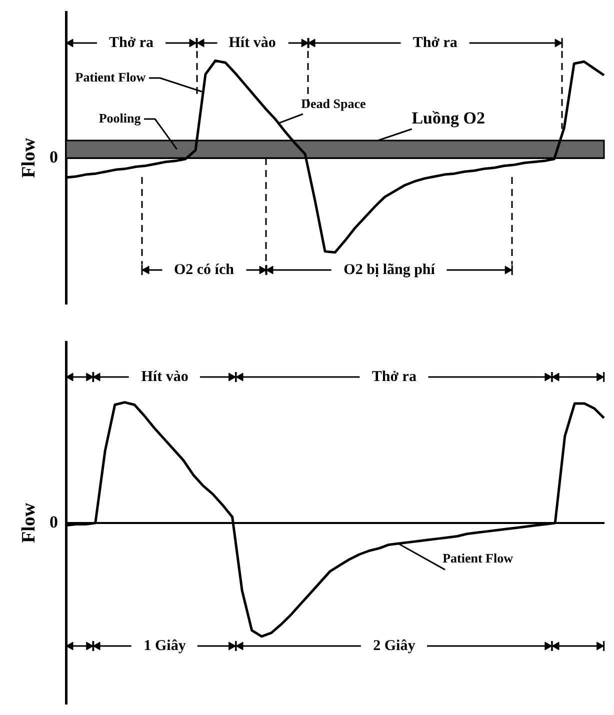 The width and height of the screenshot is (614, 715). Describe the element at coordinates (120, 118) in the screenshot. I see `annotation: Pooling` at that location.